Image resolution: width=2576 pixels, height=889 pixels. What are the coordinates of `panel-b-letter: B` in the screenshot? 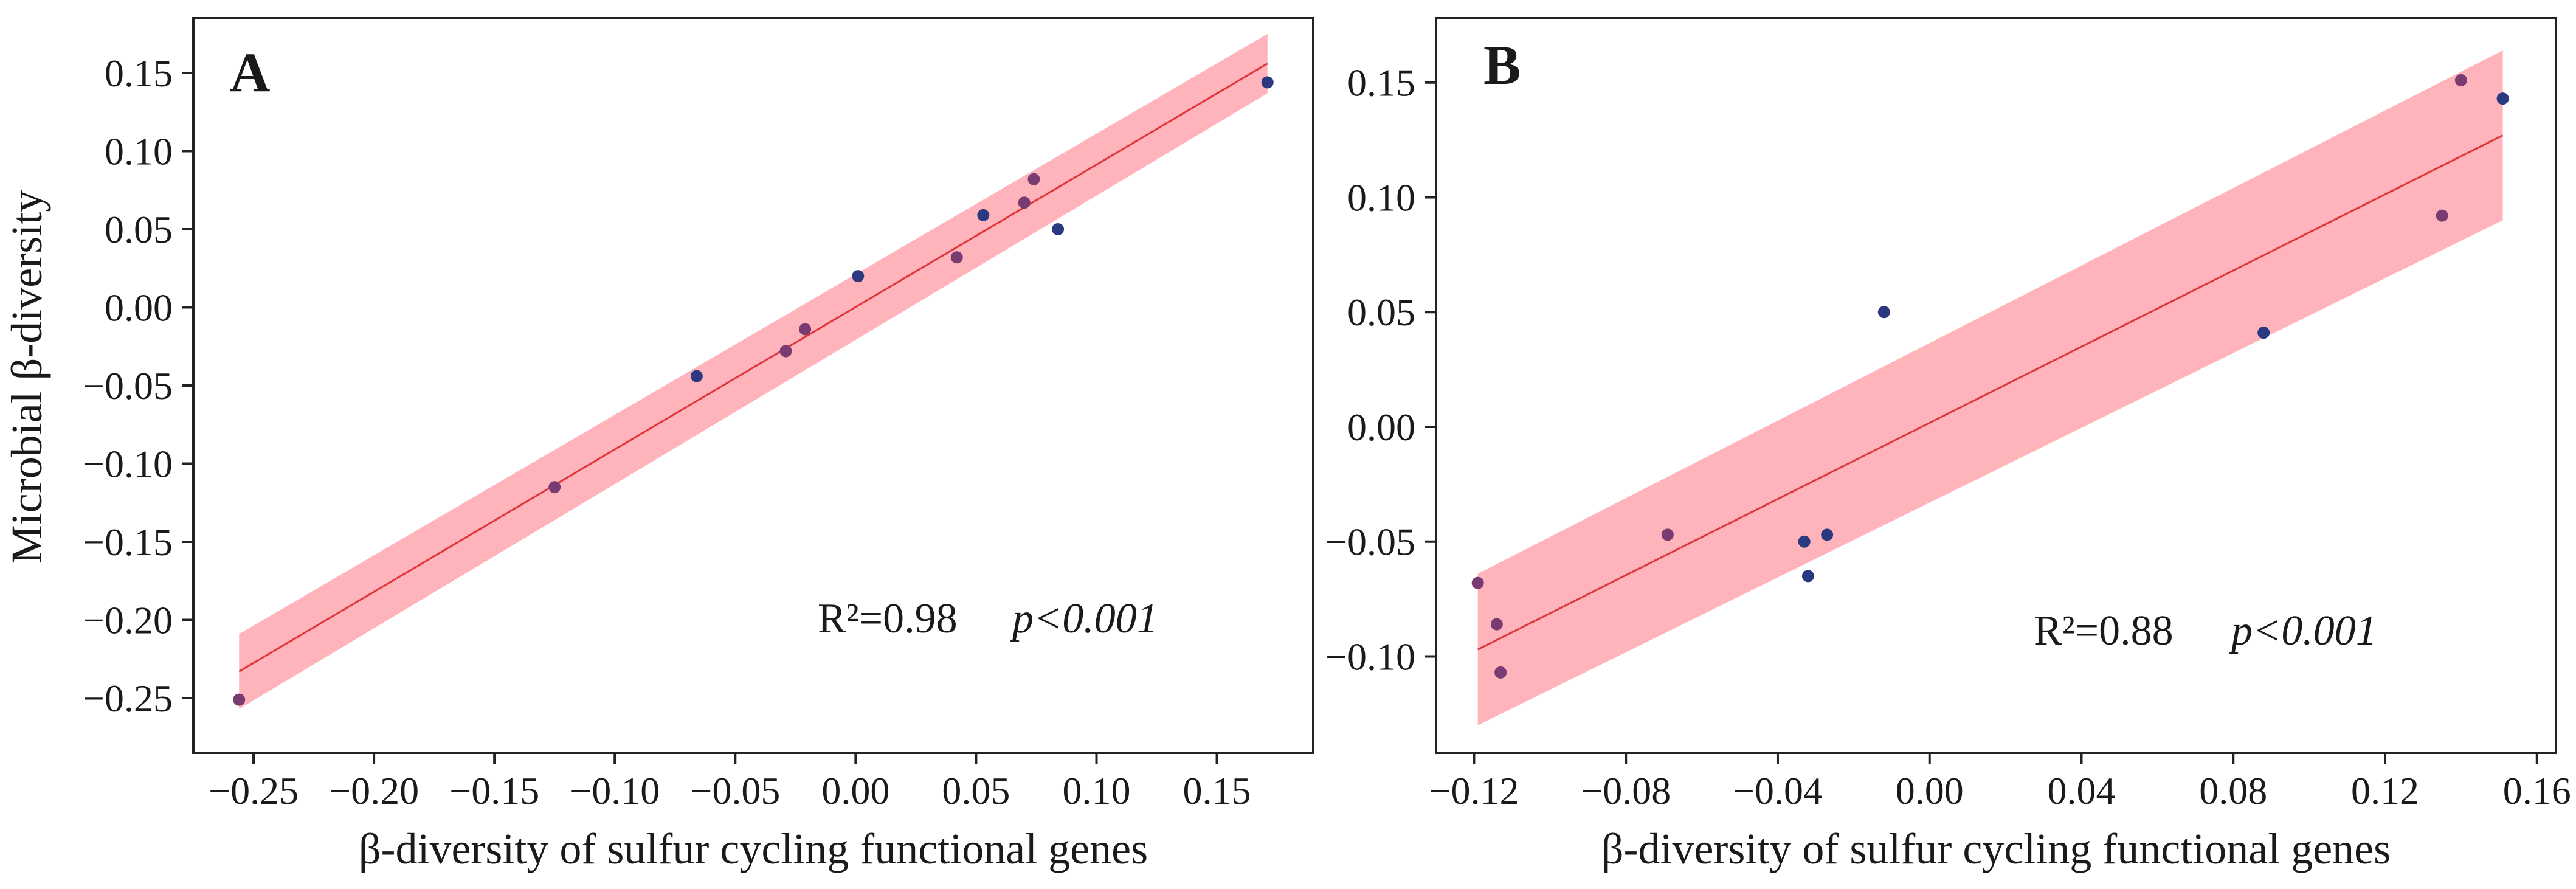 It's located at (1502, 65).